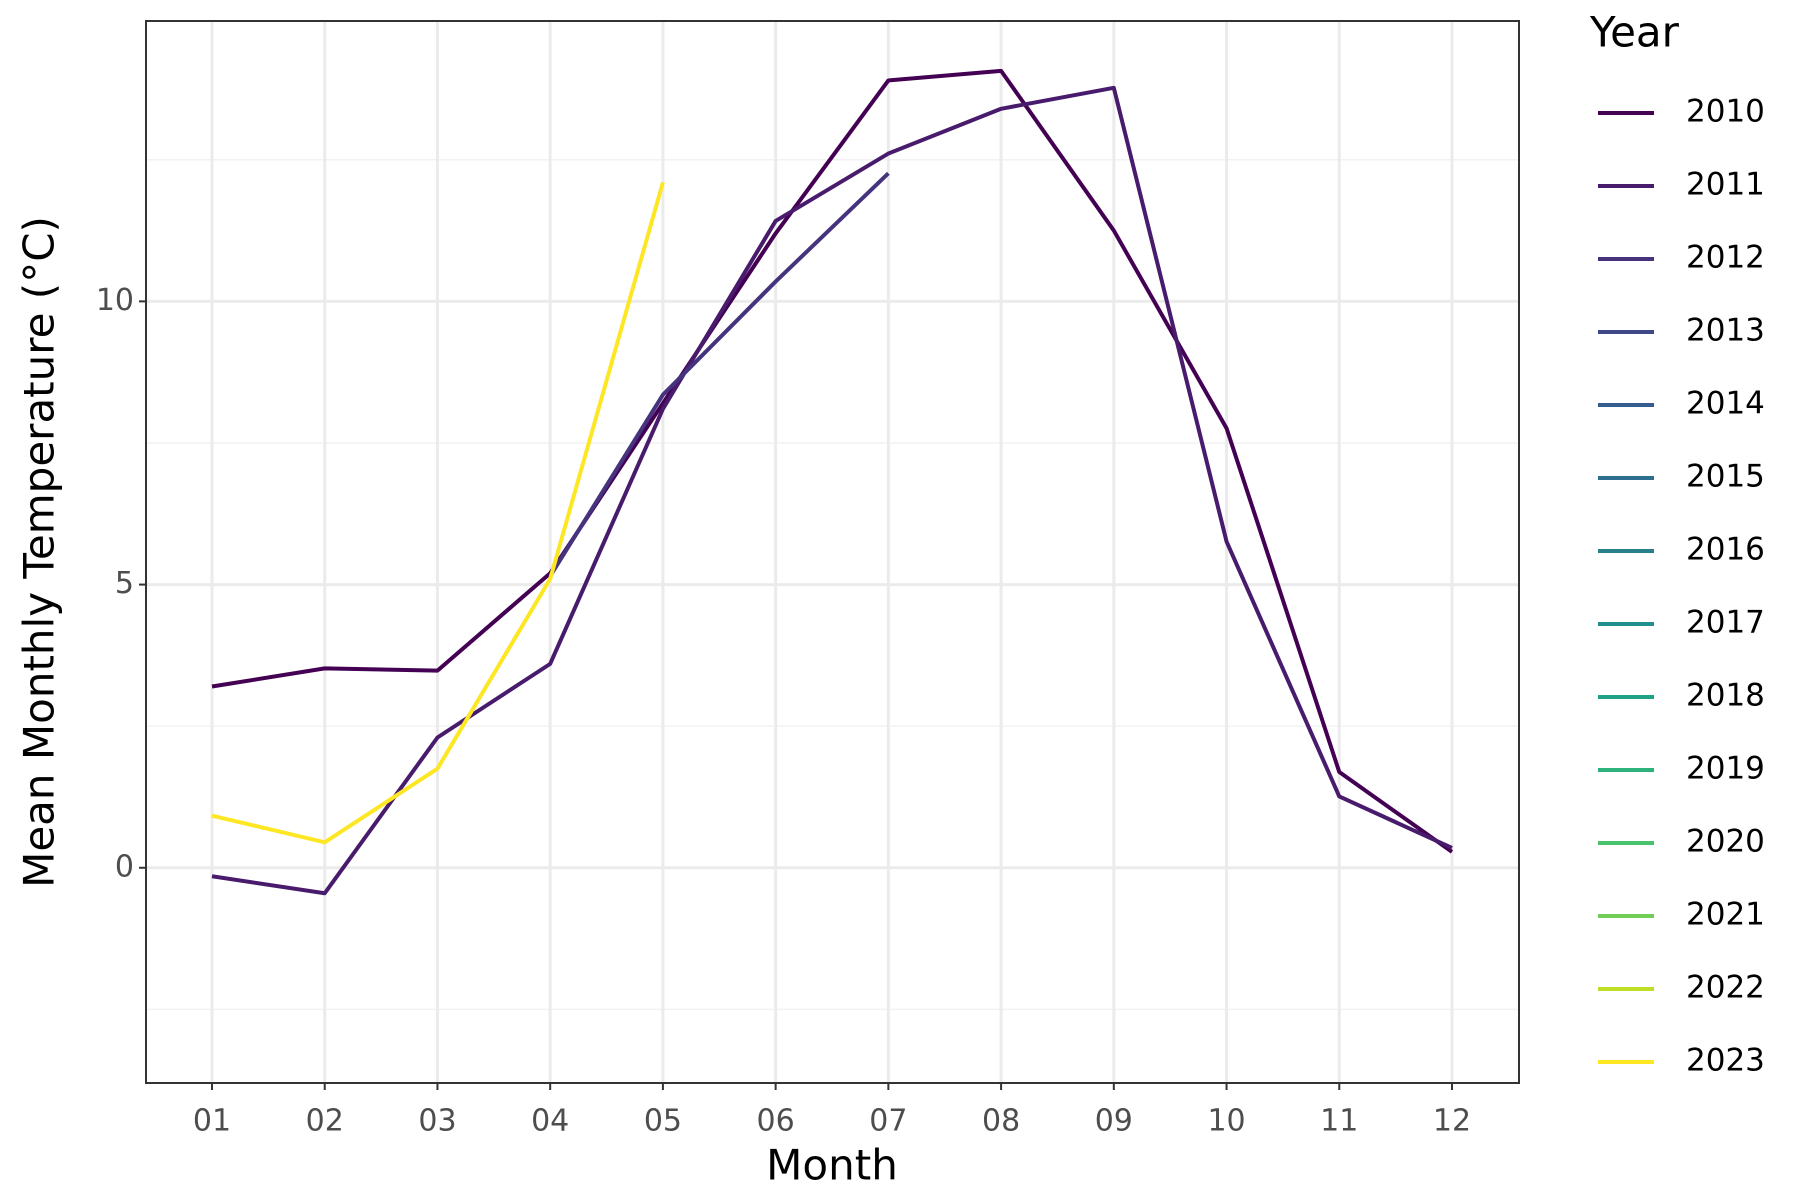  Describe the element at coordinates (212, 1121) in the screenshot. I see `x-tick-label: 01` at that location.